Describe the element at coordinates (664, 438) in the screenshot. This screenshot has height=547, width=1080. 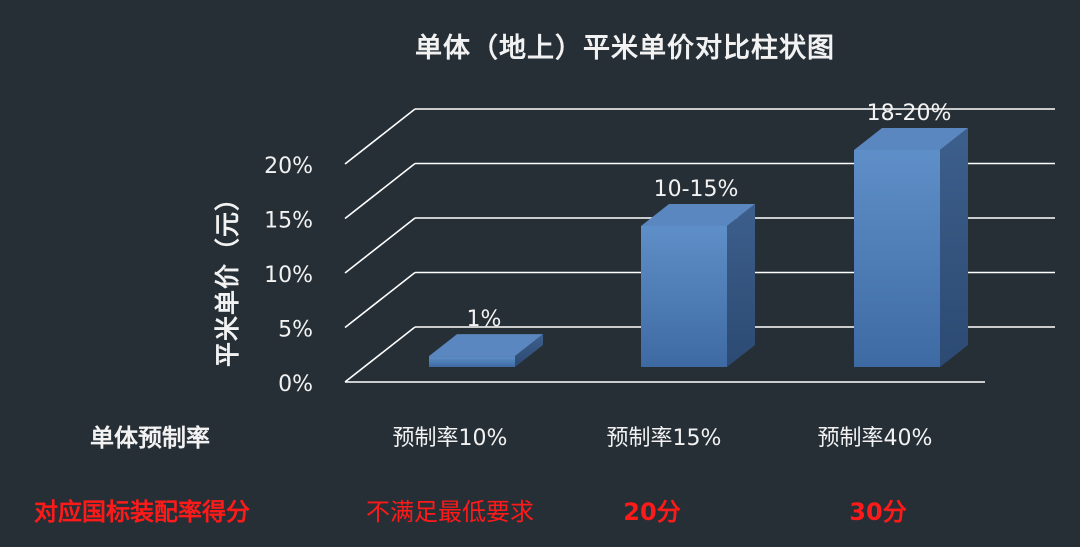
I see `category-label-2: 预制率15%` at that location.